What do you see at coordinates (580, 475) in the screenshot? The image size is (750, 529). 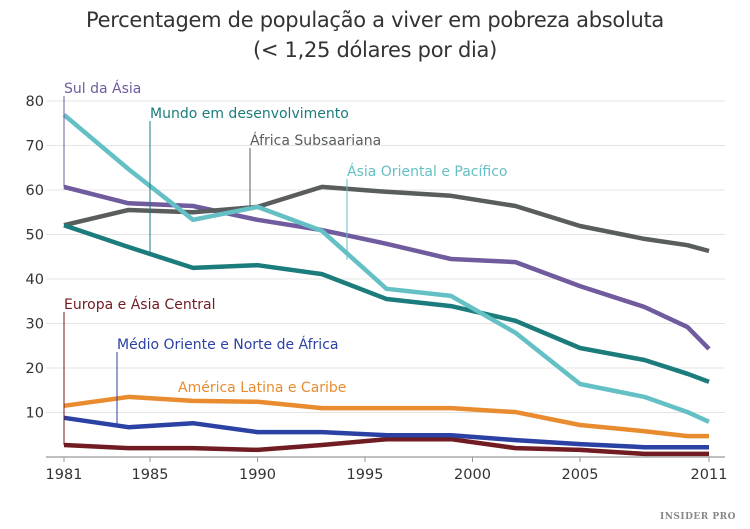 I see `x-tick-label: 2005` at bounding box center [580, 475].